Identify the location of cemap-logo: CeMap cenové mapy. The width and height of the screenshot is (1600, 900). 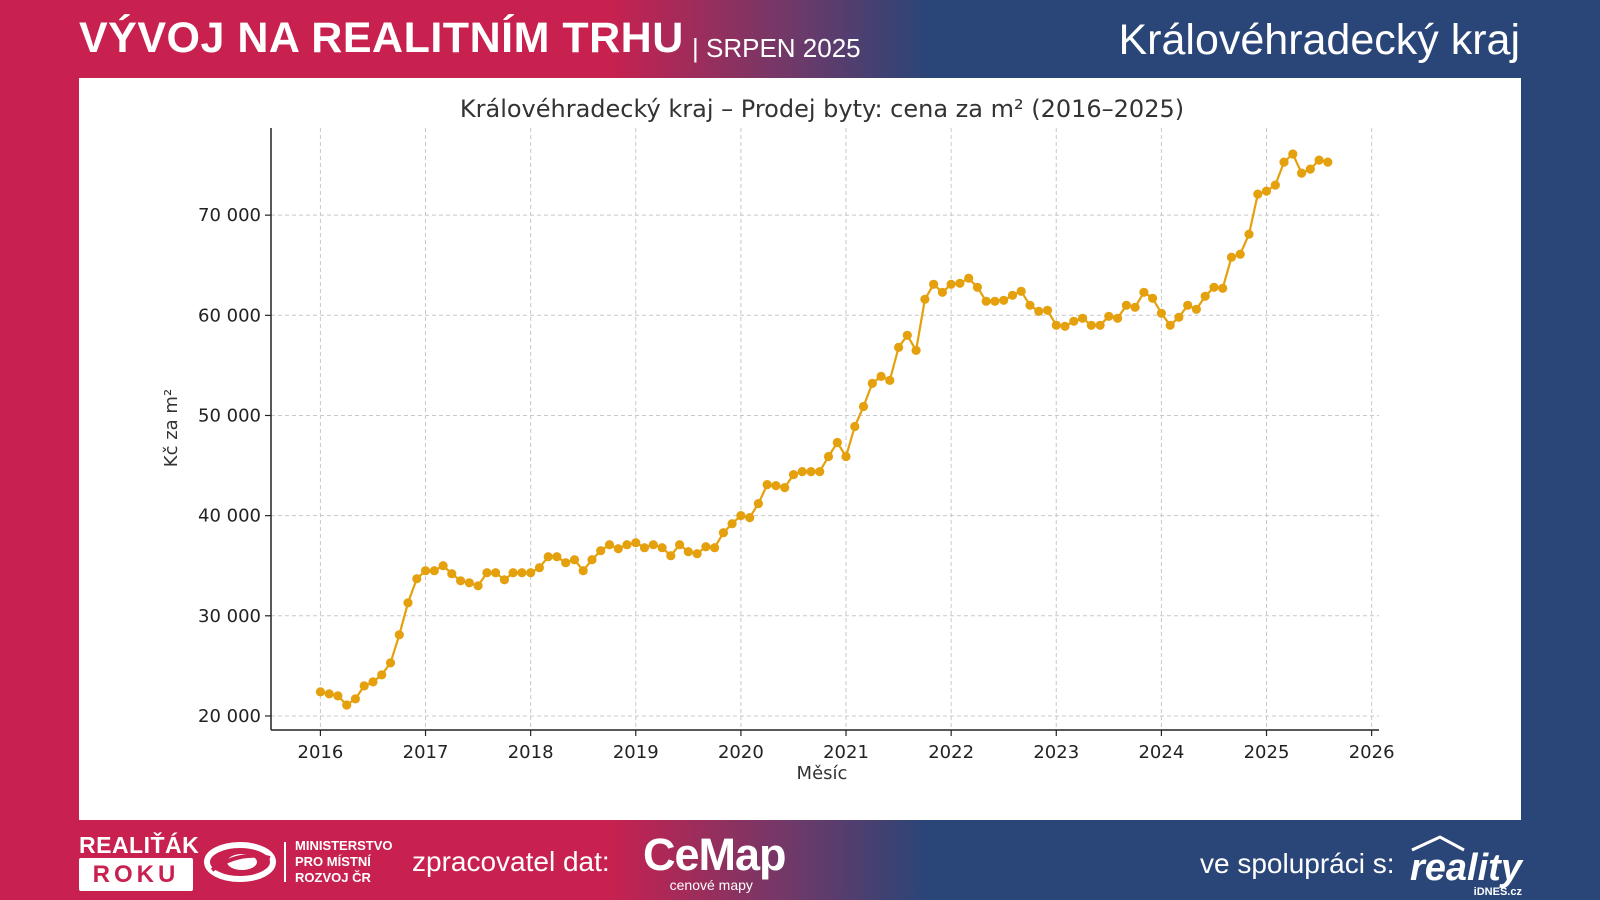
(715, 861).